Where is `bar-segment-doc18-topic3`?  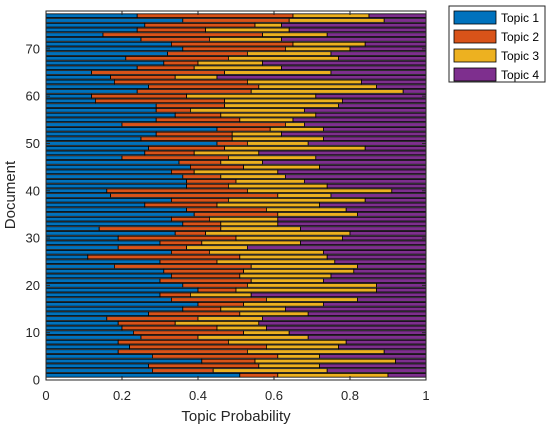
bar-segment-doc18-topic3 is located at coordinates (220, 295).